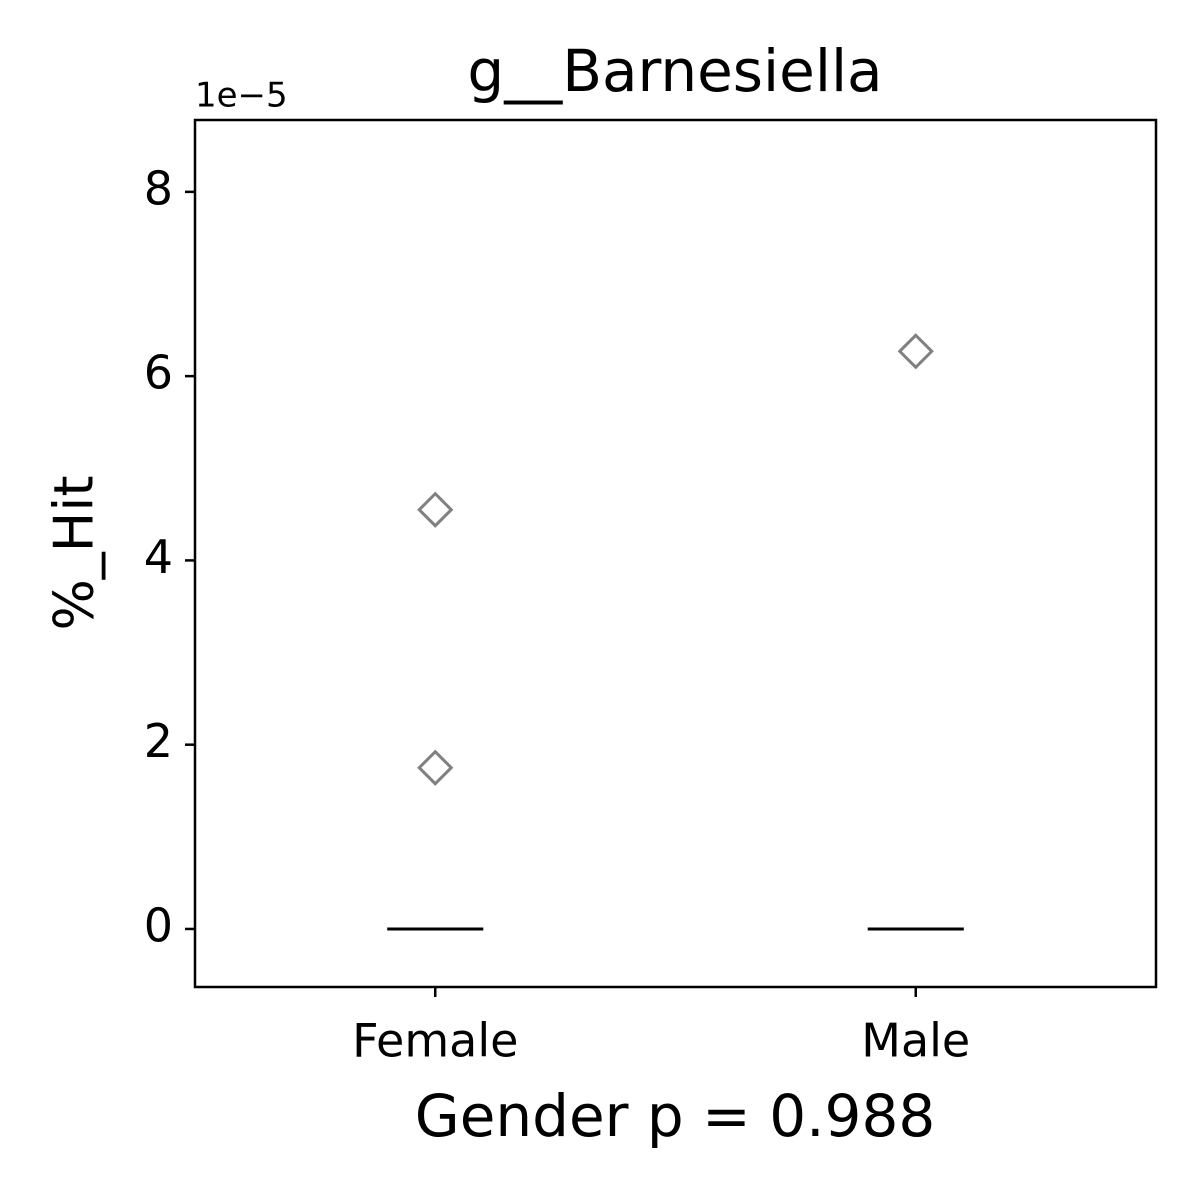 The height and width of the screenshot is (1204, 1200). What do you see at coordinates (674, 71) in the screenshot?
I see `chart-title: g__Barnesiella` at bounding box center [674, 71].